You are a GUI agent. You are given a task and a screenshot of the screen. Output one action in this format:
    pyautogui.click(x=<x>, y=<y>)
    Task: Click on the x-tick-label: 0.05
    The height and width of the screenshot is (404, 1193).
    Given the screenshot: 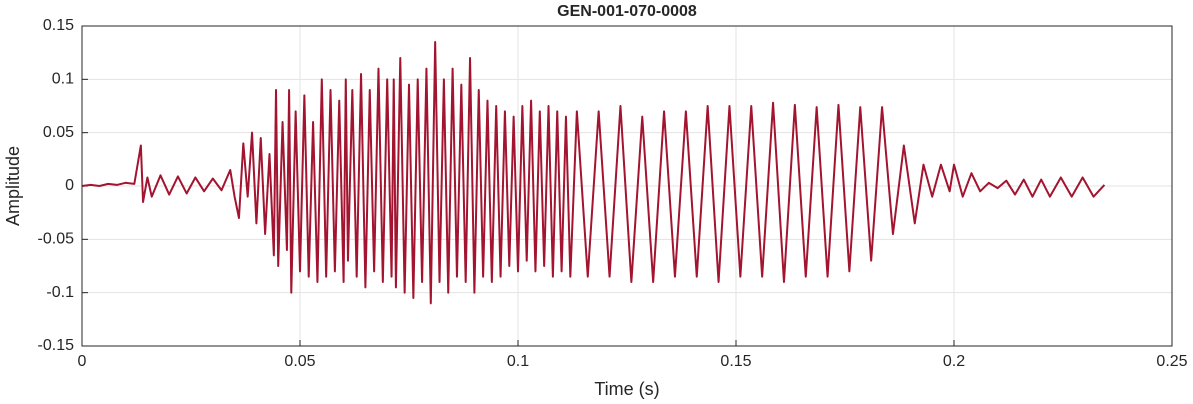 What is the action you would take?
    pyautogui.click(x=299, y=361)
    